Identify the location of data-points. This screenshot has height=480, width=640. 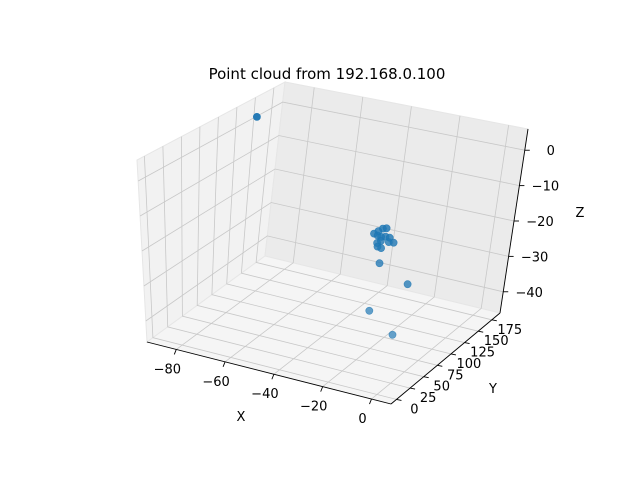
(332, 226).